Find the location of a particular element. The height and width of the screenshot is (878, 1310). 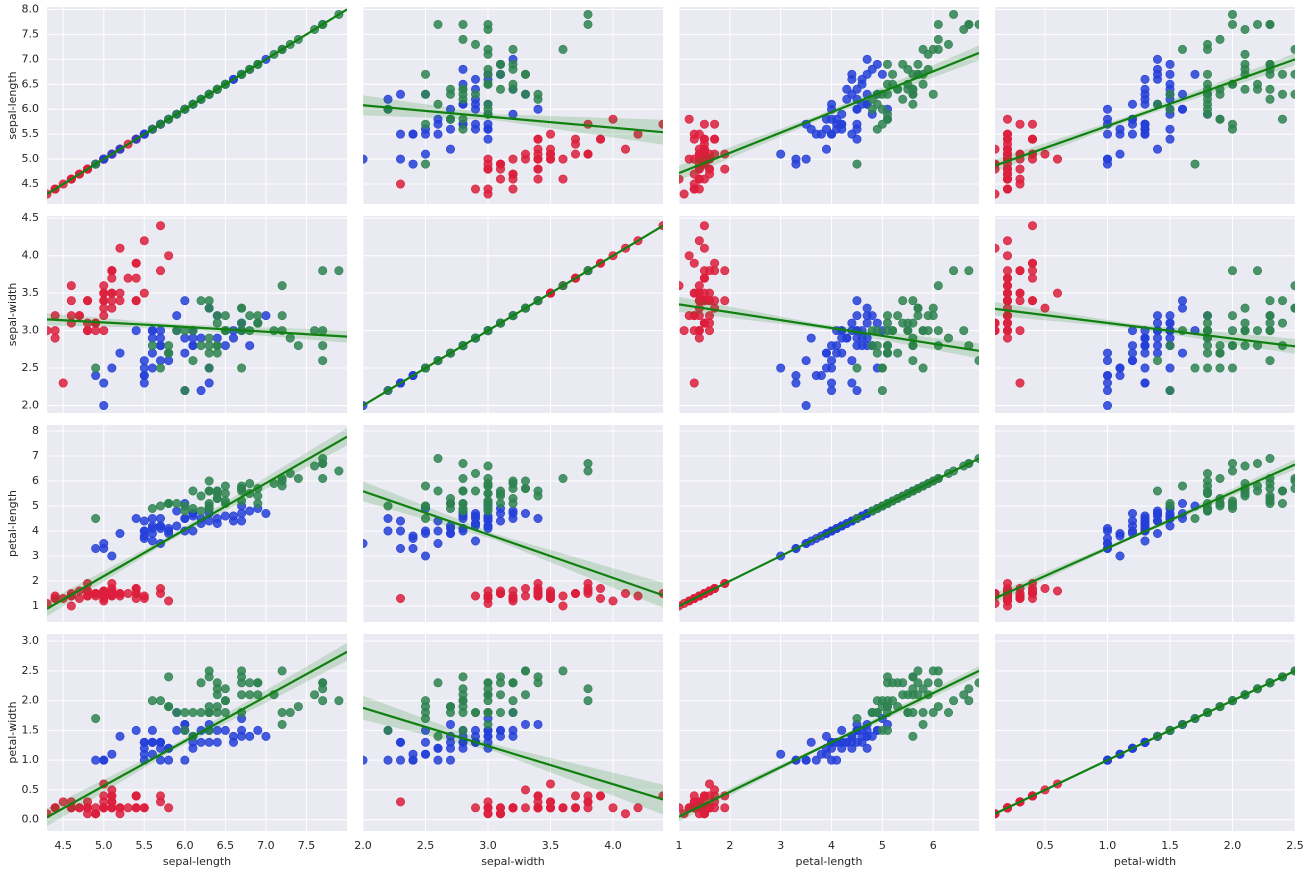

x-tick-label: 5.0 is located at coordinates (104, 845).